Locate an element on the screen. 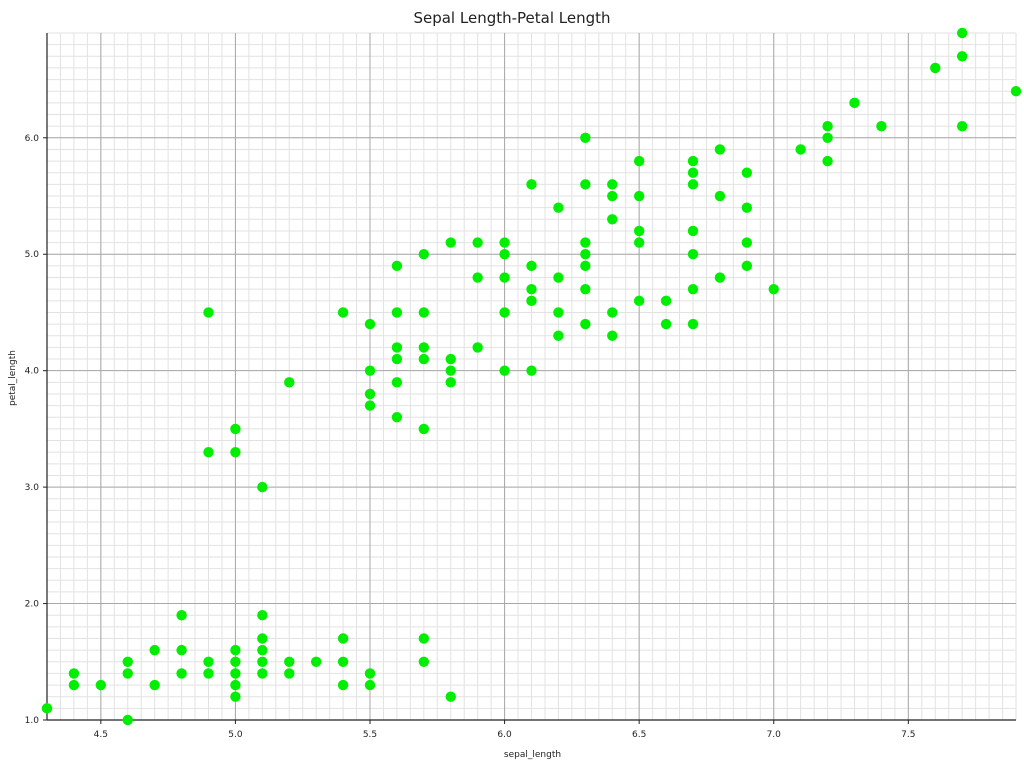  y-tick-label: 3.0 is located at coordinates (32, 488).